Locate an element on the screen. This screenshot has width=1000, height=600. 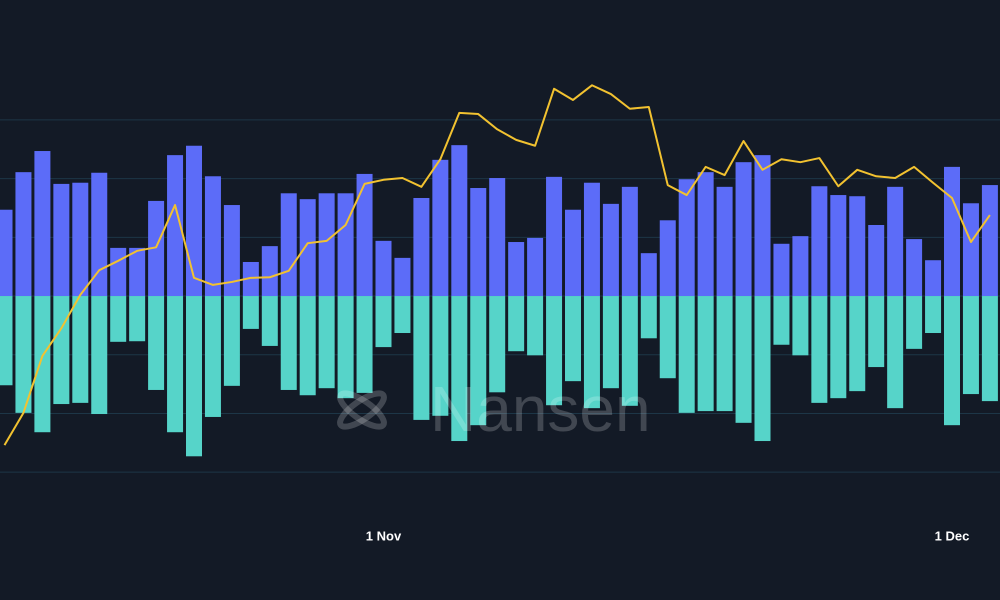
watermark: Nansen is located at coordinates (494, 409).